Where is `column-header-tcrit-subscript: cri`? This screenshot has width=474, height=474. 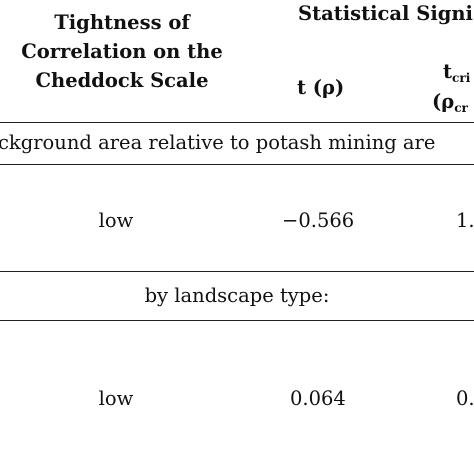 column-header-tcrit-subscript: cri is located at coordinates (461, 78).